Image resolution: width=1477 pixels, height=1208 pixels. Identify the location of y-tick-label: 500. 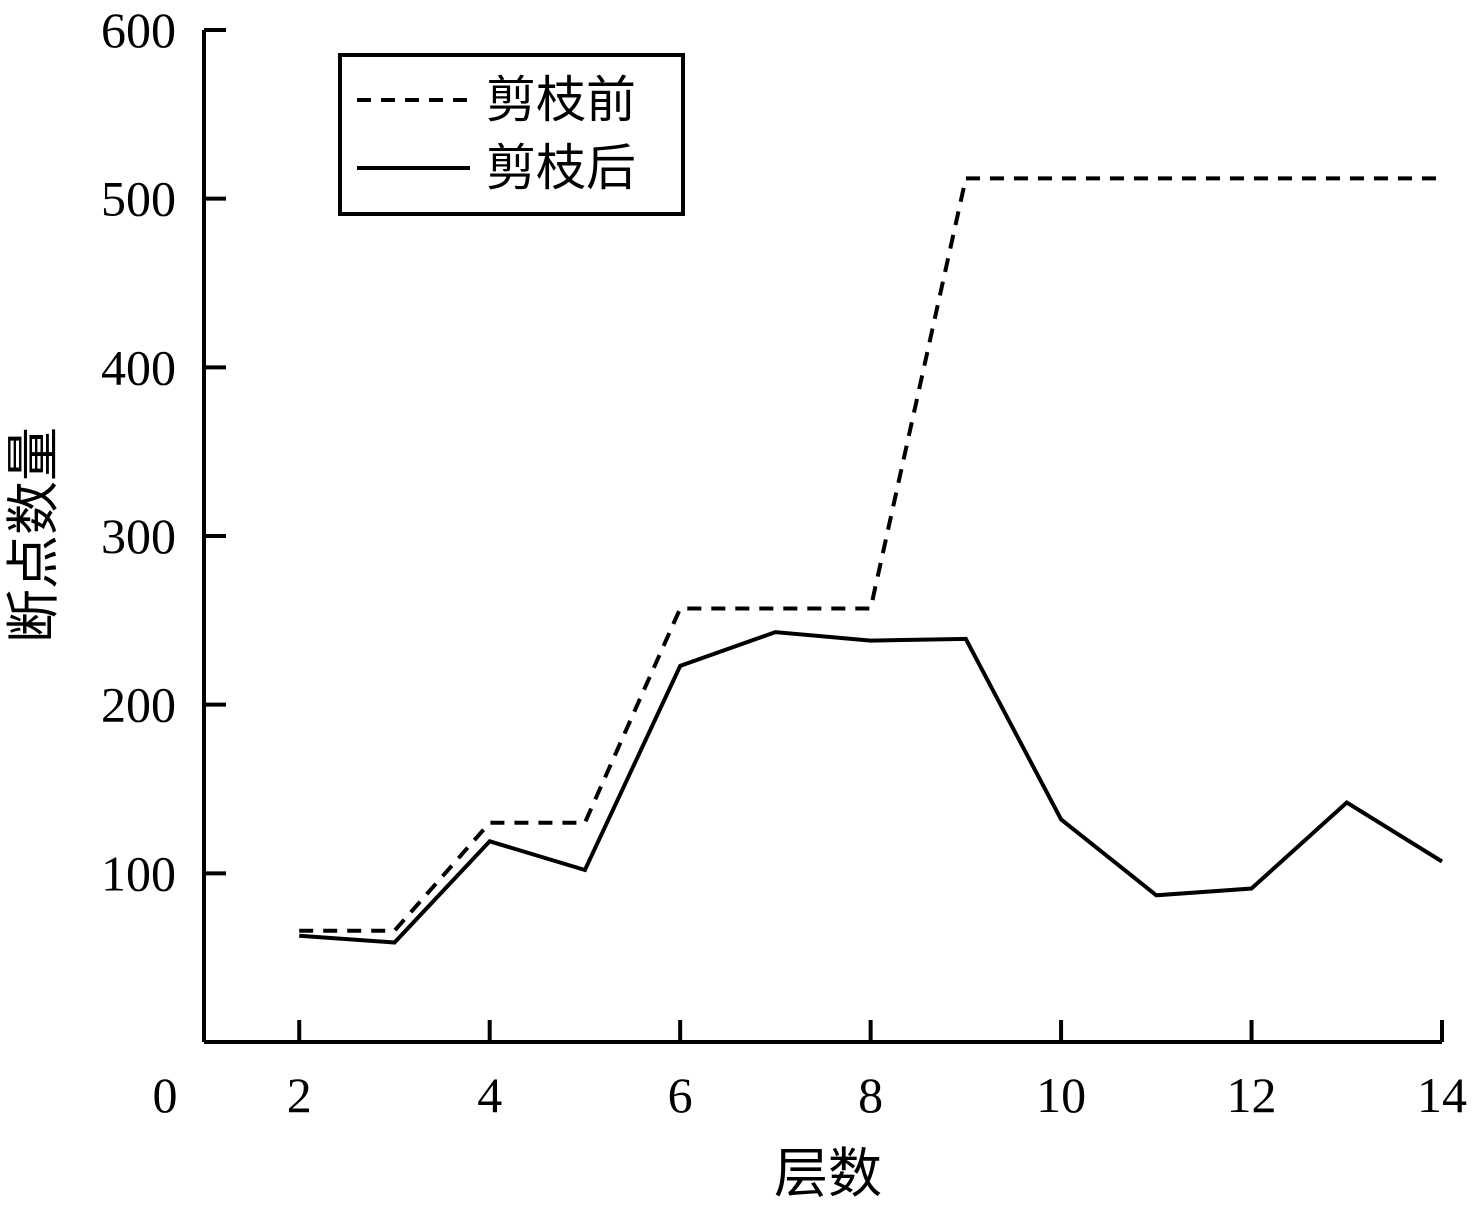
(138, 199).